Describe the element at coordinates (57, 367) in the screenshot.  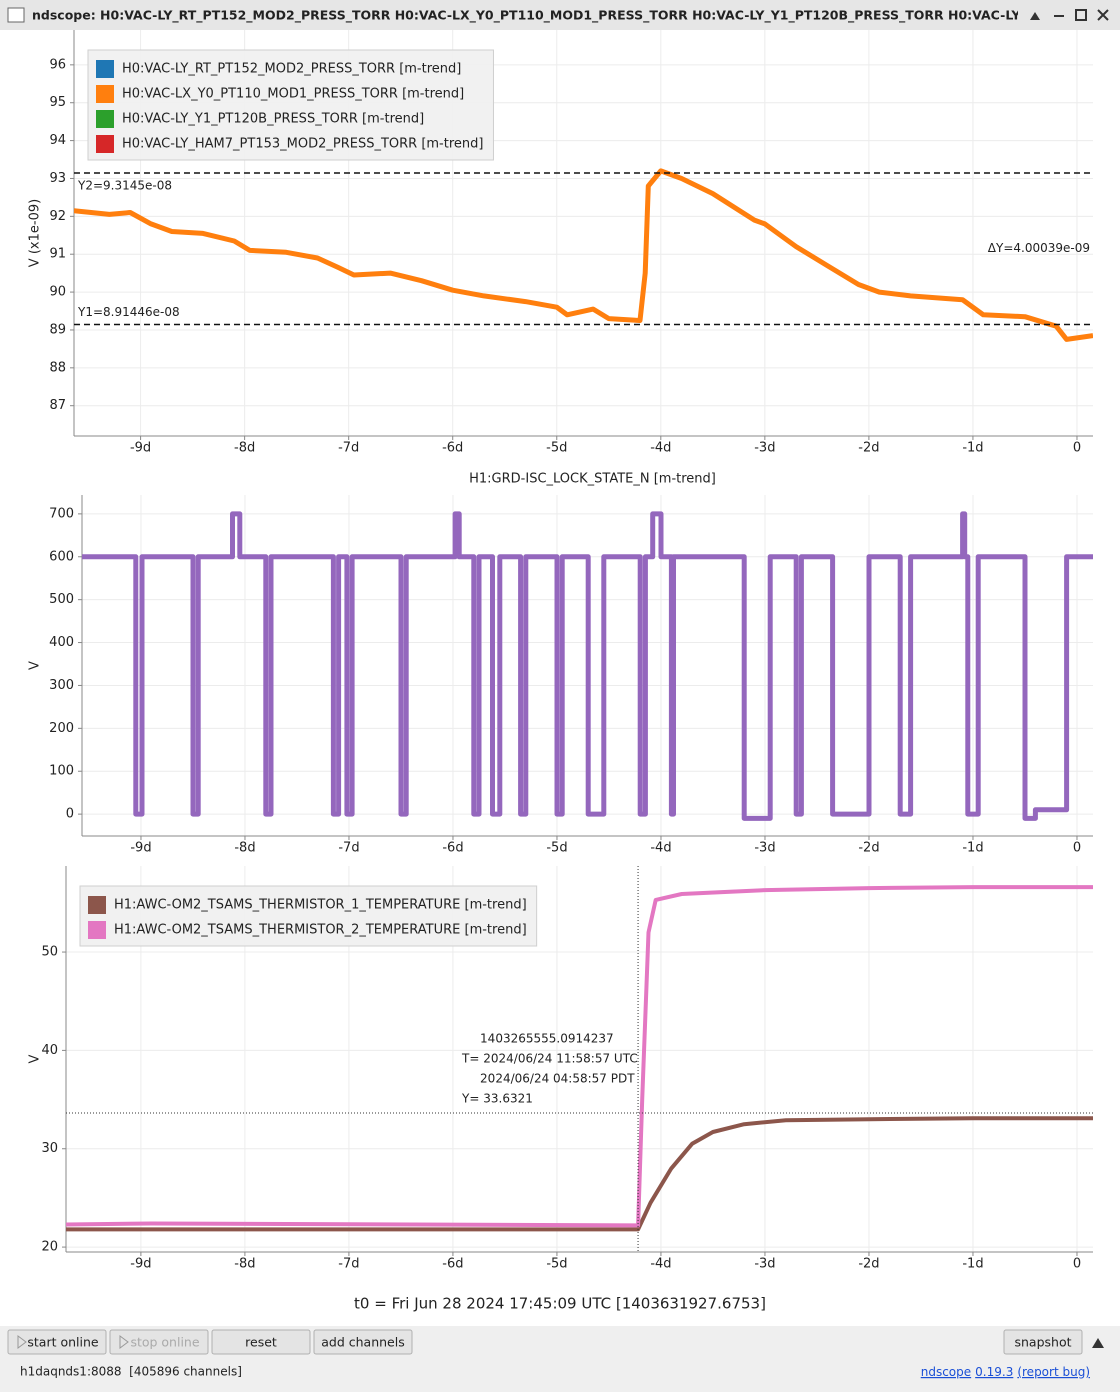
I see `y-tick-label: 88` at that location.